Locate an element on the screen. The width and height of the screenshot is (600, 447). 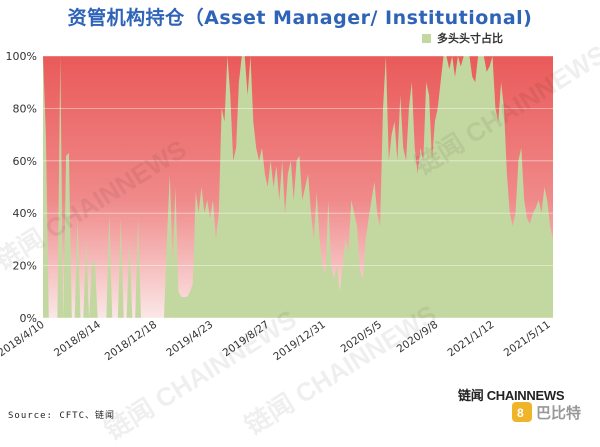
chart-legend: 多头头寸占比 is located at coordinates (462, 38).